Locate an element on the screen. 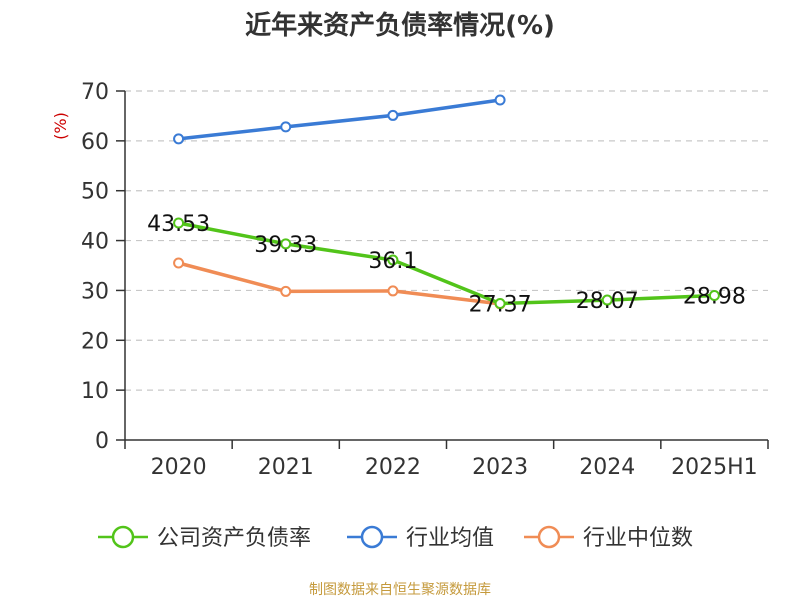 Image resolution: width=800 pixels, height=600 pixels. data-label: 27.37 is located at coordinates (500, 305).